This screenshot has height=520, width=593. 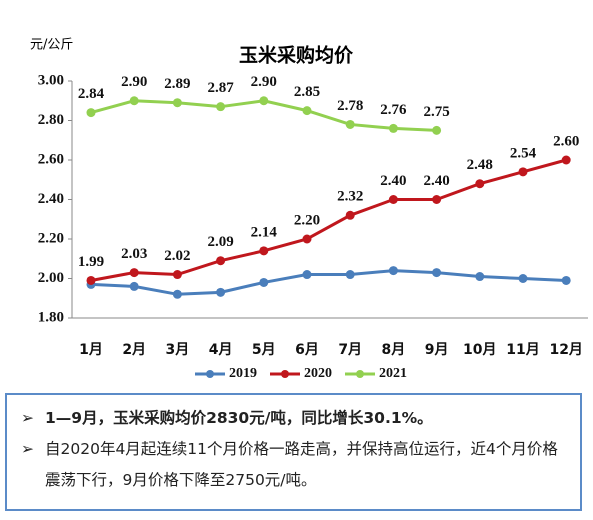 I want to click on data-label: 2.89, so click(x=177, y=84).